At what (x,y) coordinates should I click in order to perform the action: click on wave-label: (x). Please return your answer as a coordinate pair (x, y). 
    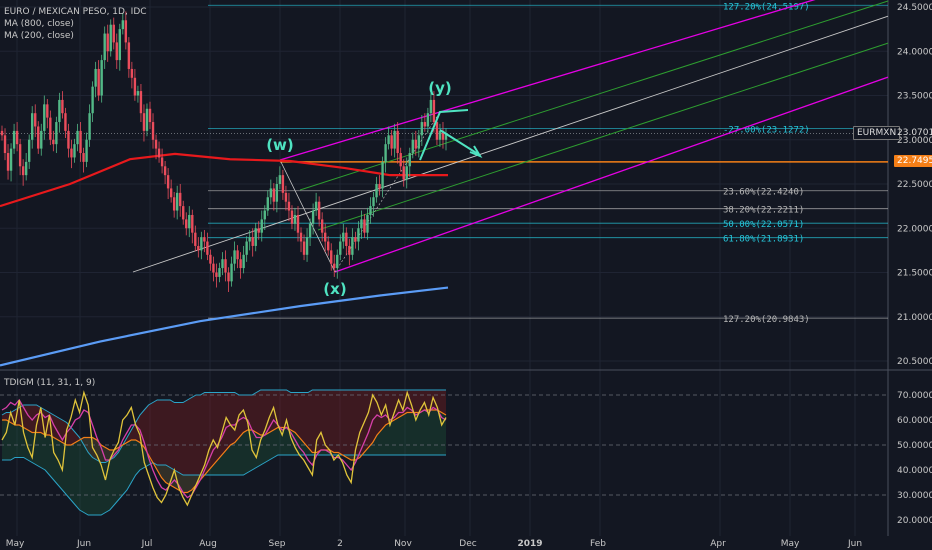
    Looking at the image, I should click on (334, 289).